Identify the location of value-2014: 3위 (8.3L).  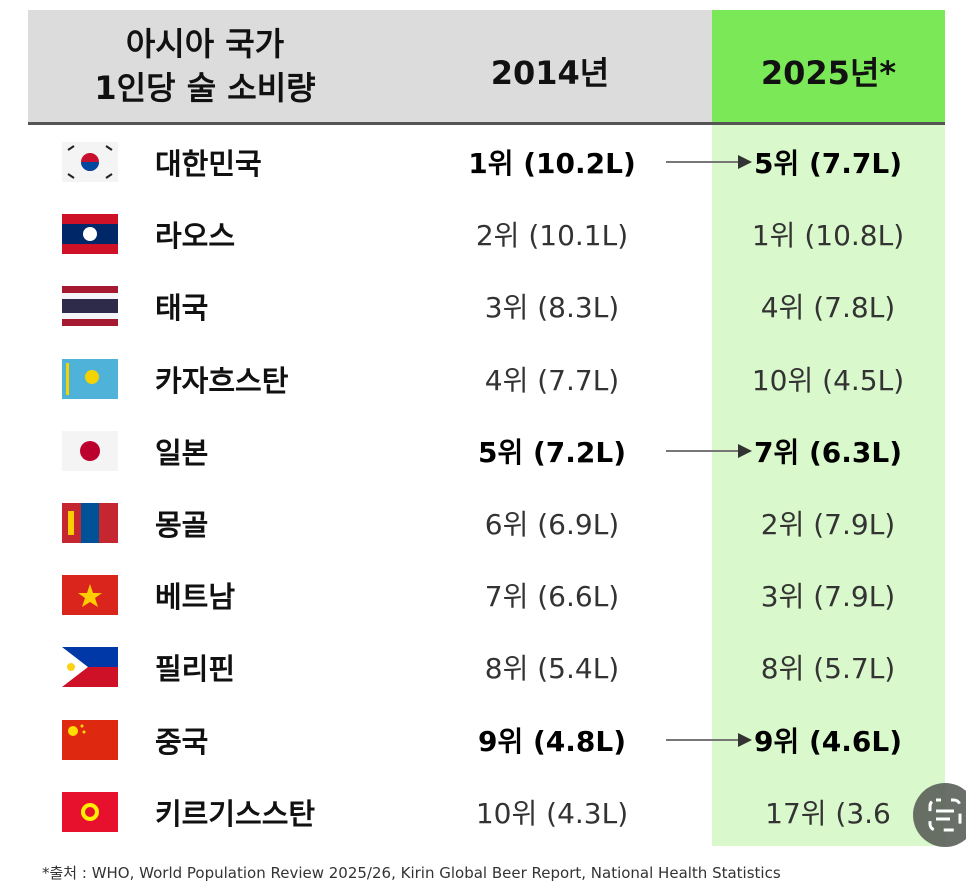
(552, 308).